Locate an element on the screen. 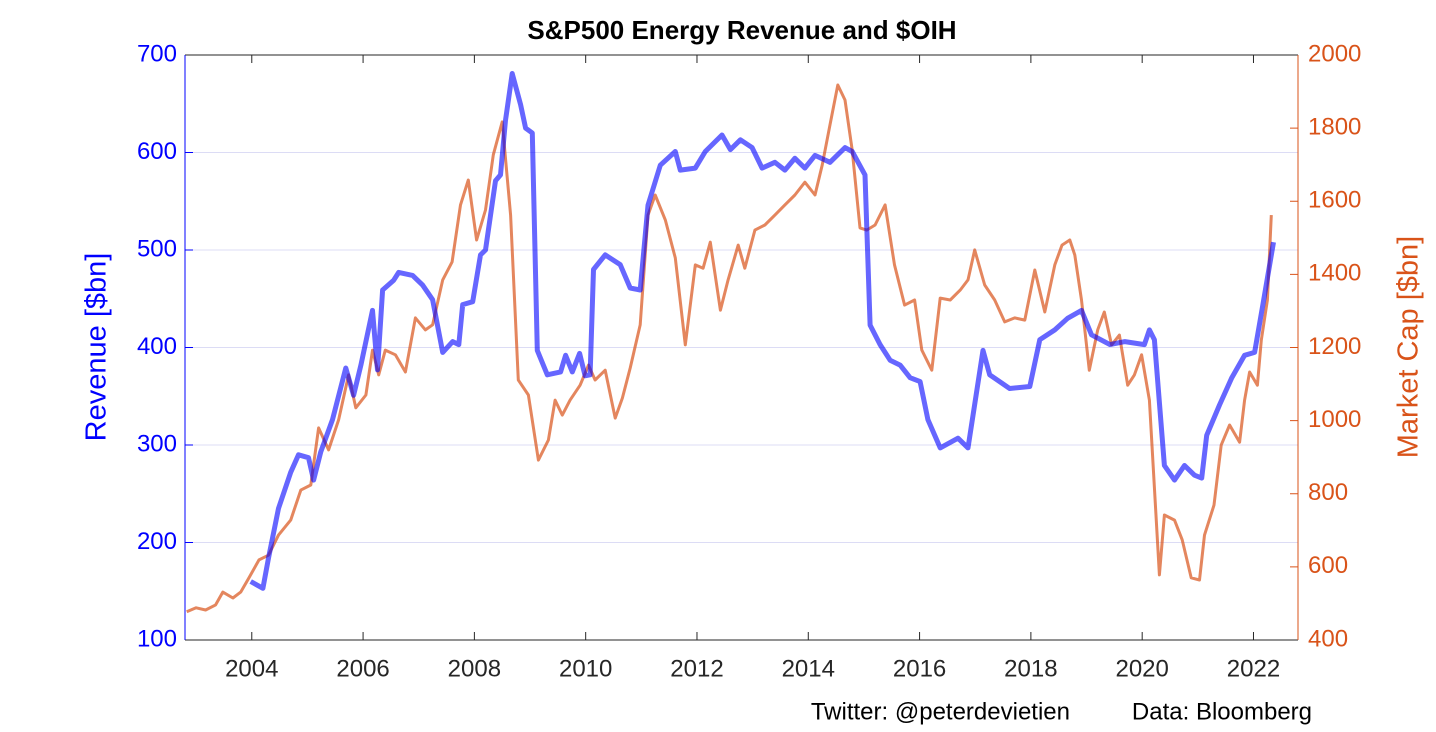  y-axis-label: Revenue [$bn] is located at coordinates (97, 347).